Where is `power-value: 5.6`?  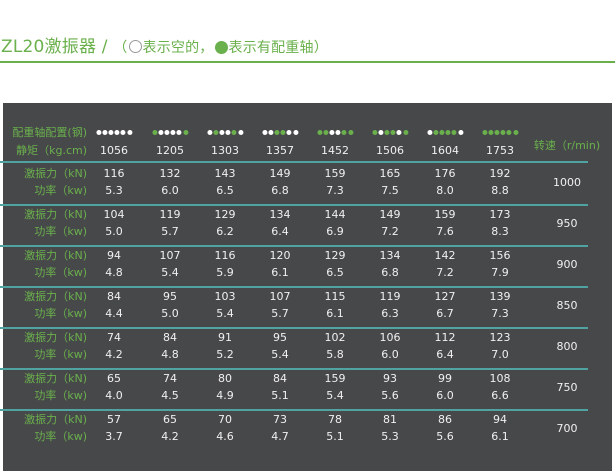
power-value: 5.6 is located at coordinates (445, 436).